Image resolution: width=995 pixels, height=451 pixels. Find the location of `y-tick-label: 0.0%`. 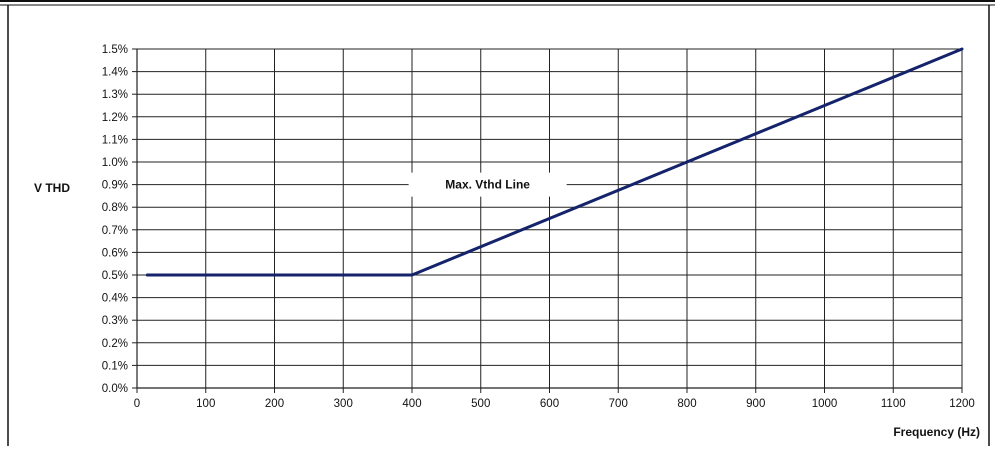

y-tick-label: 0.0% is located at coordinates (115, 389).